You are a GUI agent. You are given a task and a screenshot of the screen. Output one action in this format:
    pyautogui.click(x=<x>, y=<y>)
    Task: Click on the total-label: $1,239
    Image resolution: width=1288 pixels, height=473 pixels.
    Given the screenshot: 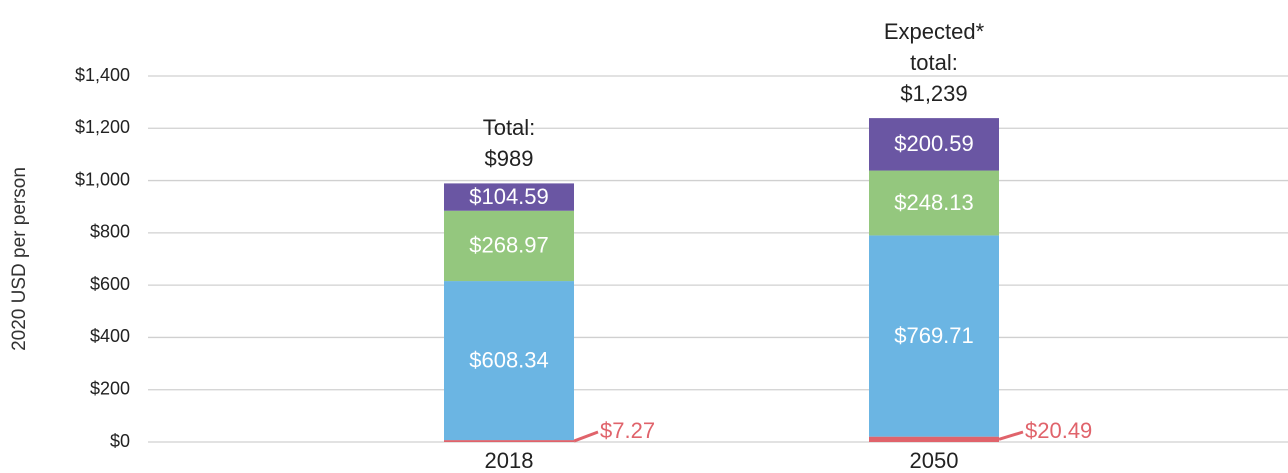 What is the action you would take?
    pyautogui.click(x=933, y=93)
    